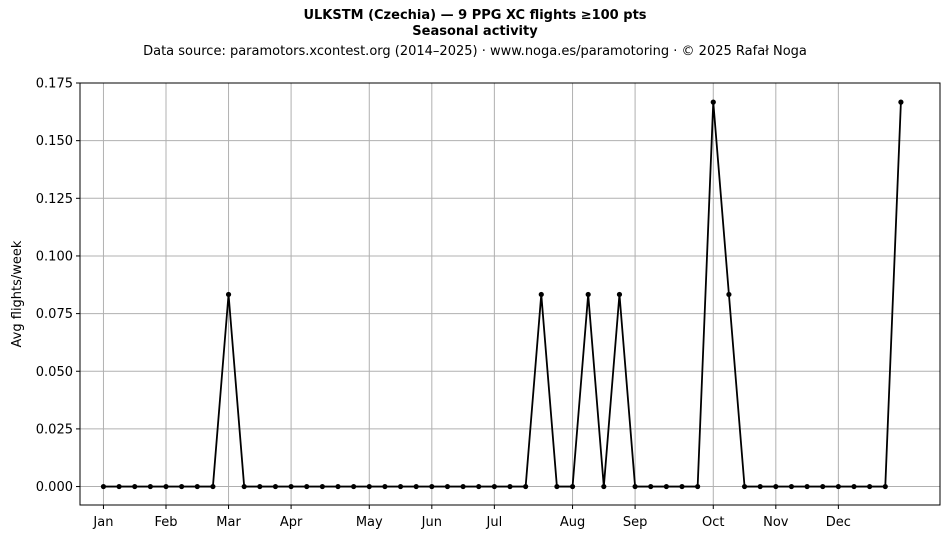 This screenshot has width=950, height=539. Describe the element at coordinates (54, 487) in the screenshot. I see `y-tick-label: 0.000` at that location.